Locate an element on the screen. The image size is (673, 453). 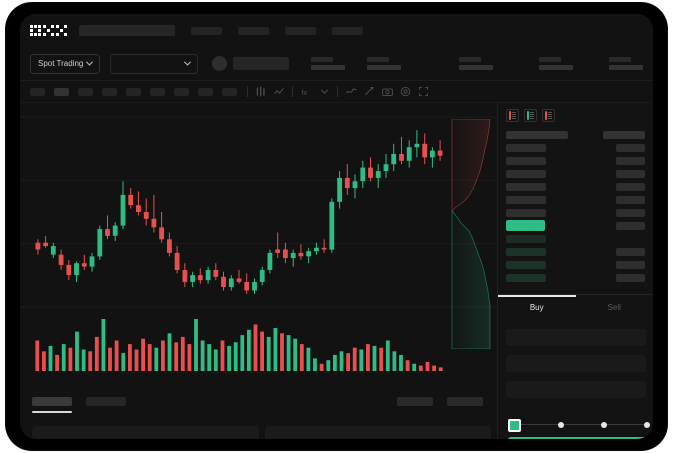
submit-order-button is located at coordinates (580, 438).